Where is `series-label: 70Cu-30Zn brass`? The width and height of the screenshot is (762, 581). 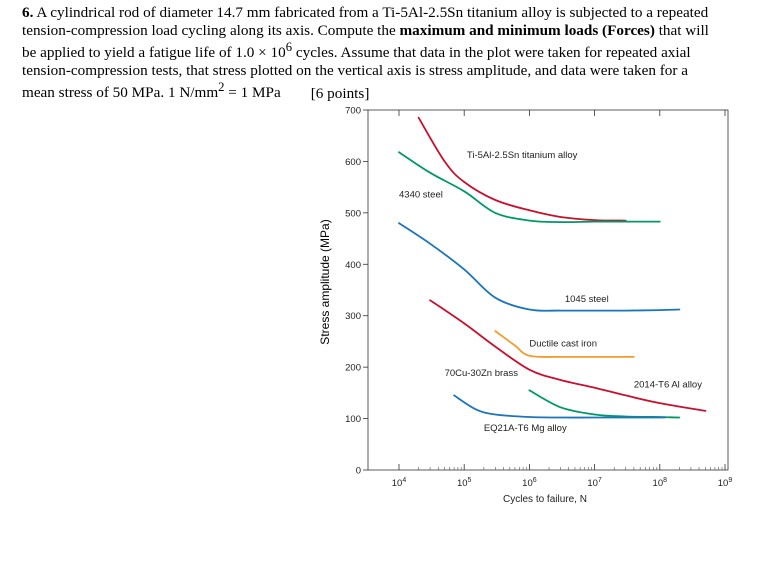
series-label: 70Cu-30Zn brass is located at coordinates (482, 373).